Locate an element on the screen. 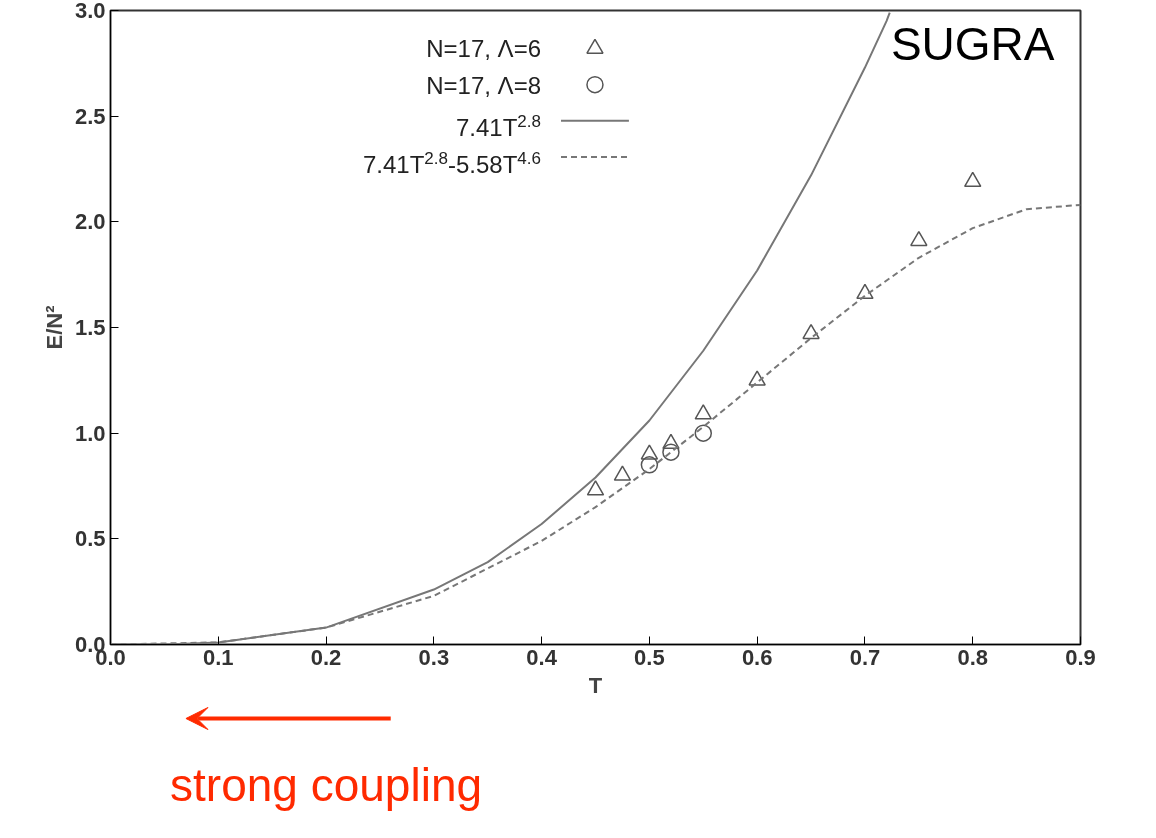 This screenshot has width=1156, height=838. x-tick-label: 0.6 is located at coordinates (757, 657).